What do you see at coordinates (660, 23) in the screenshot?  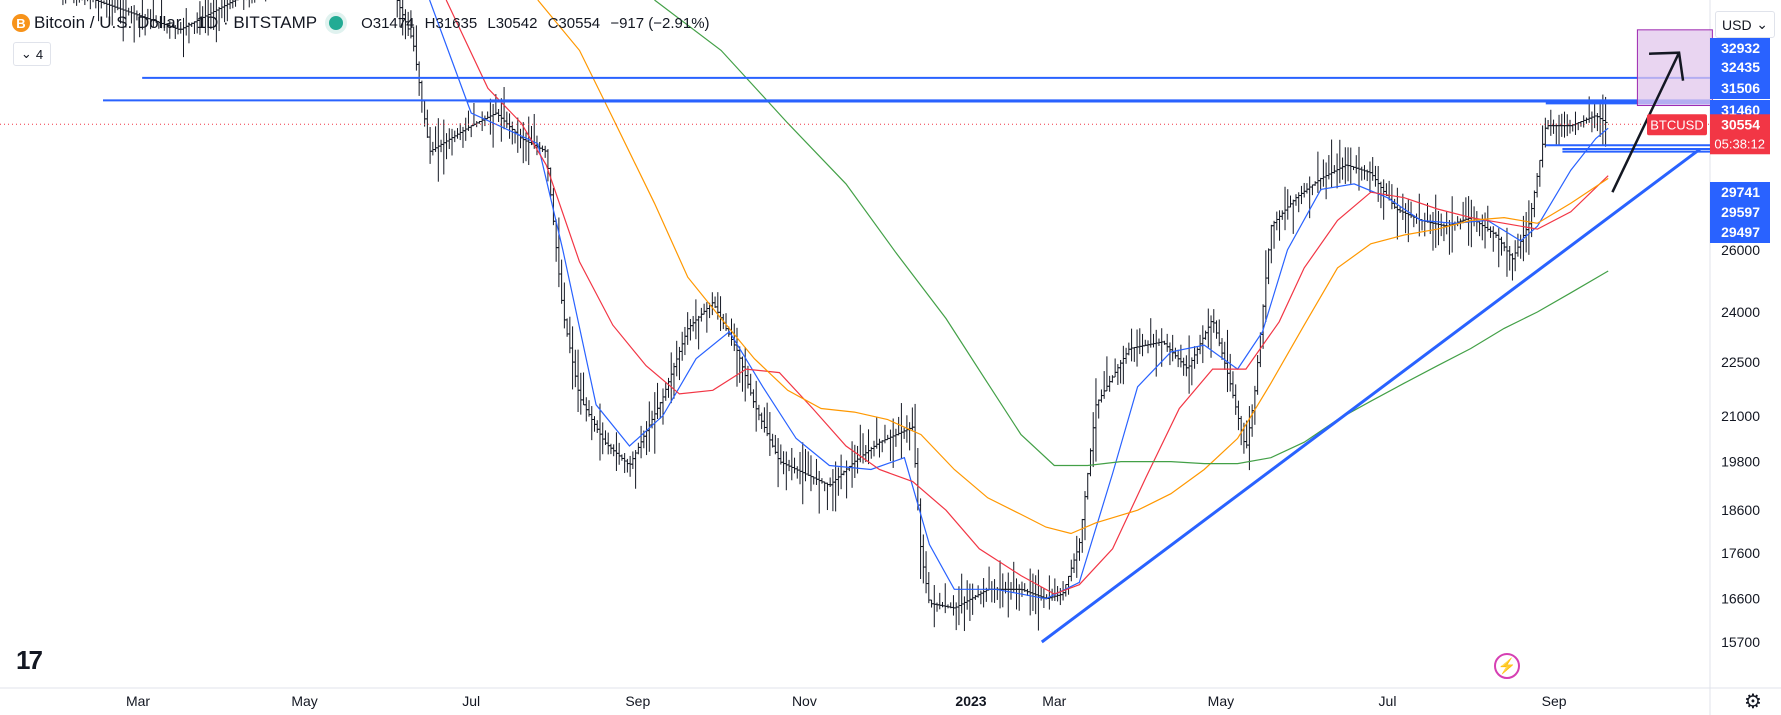 I see `change-value: −917 (−2.91%)` at bounding box center [660, 23].